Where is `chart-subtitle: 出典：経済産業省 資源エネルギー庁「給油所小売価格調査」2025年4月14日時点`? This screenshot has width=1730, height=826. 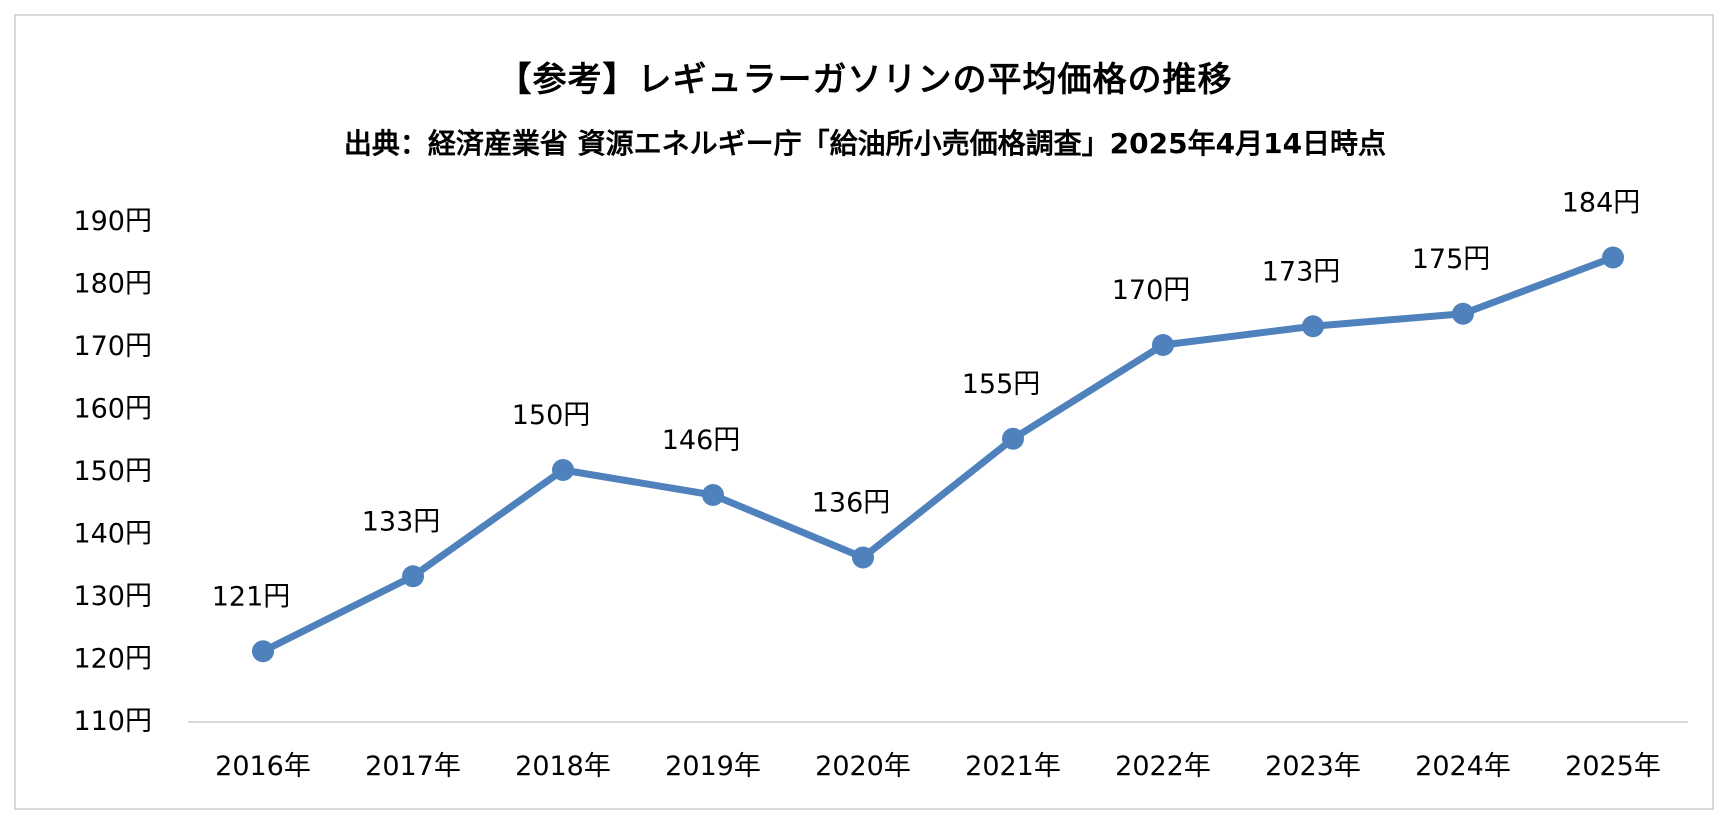 chart-subtitle: 出典：経済産業省 資源エネルギー庁「給油所小売価格調査」2025年4月14日時点 is located at coordinates (865, 143).